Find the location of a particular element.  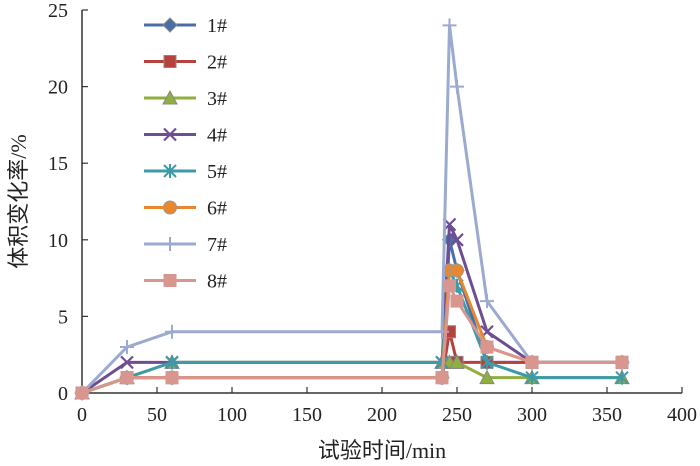

y-tick-label: 5 is located at coordinates (63, 317).